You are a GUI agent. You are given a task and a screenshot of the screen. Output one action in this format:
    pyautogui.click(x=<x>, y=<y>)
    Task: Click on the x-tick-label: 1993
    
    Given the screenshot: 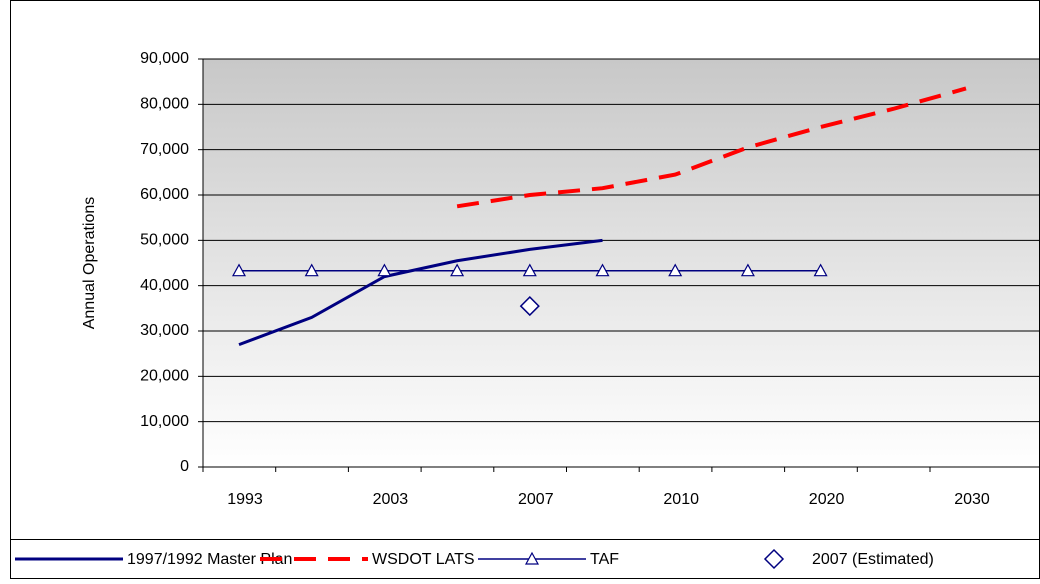 What is the action you would take?
    pyautogui.click(x=245, y=499)
    